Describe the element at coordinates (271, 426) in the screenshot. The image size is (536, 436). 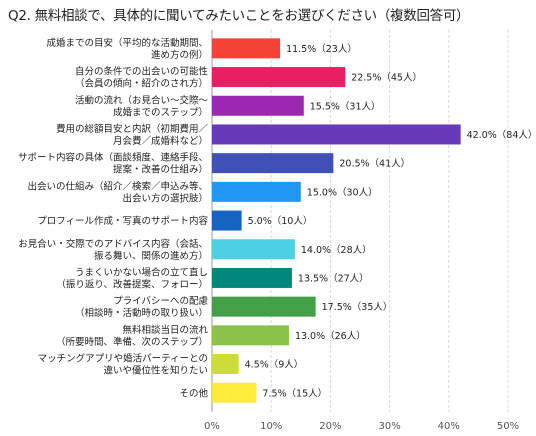
I see `x-tick-label: 10%` at that location.